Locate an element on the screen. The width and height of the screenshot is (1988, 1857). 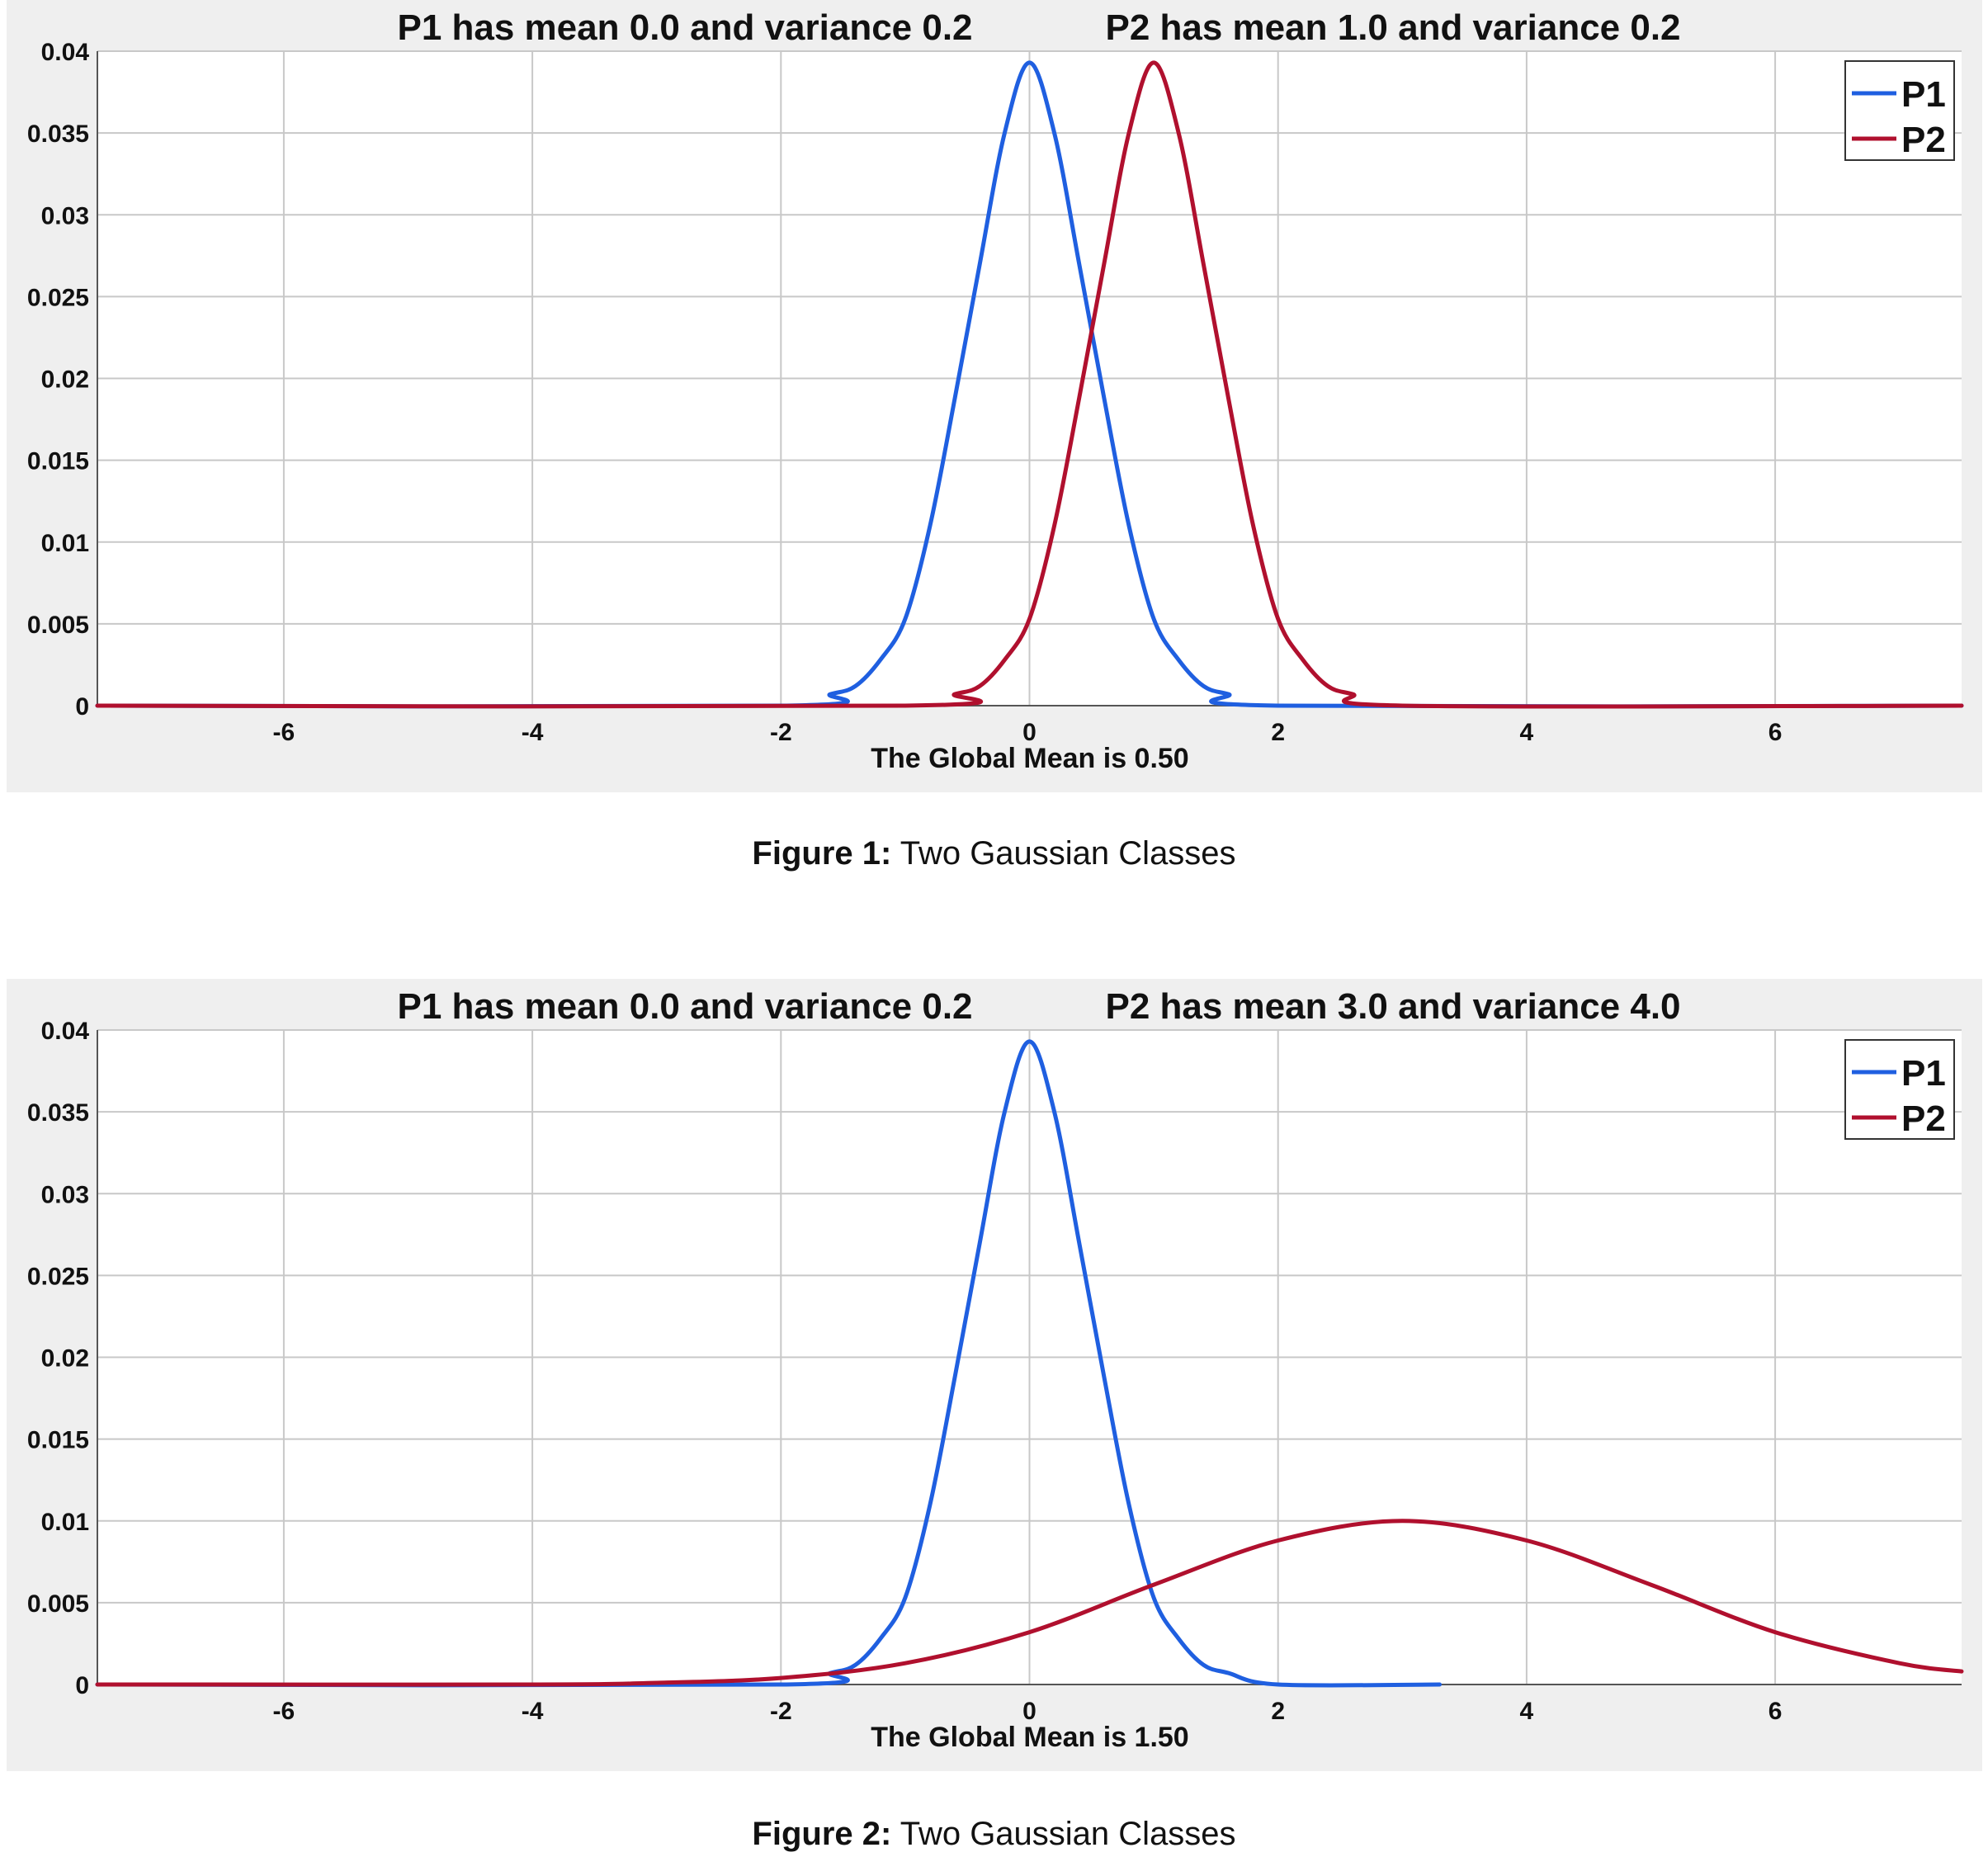
figure-2-caption-text: Two Gaussian Classes is located at coordinates (1063, 1834).